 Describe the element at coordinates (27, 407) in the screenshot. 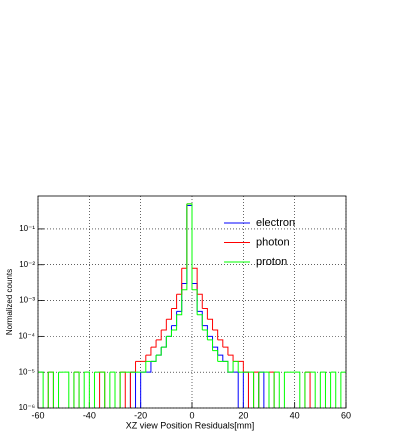

I see `y-tick-label: 10⁻⁶` at that location.